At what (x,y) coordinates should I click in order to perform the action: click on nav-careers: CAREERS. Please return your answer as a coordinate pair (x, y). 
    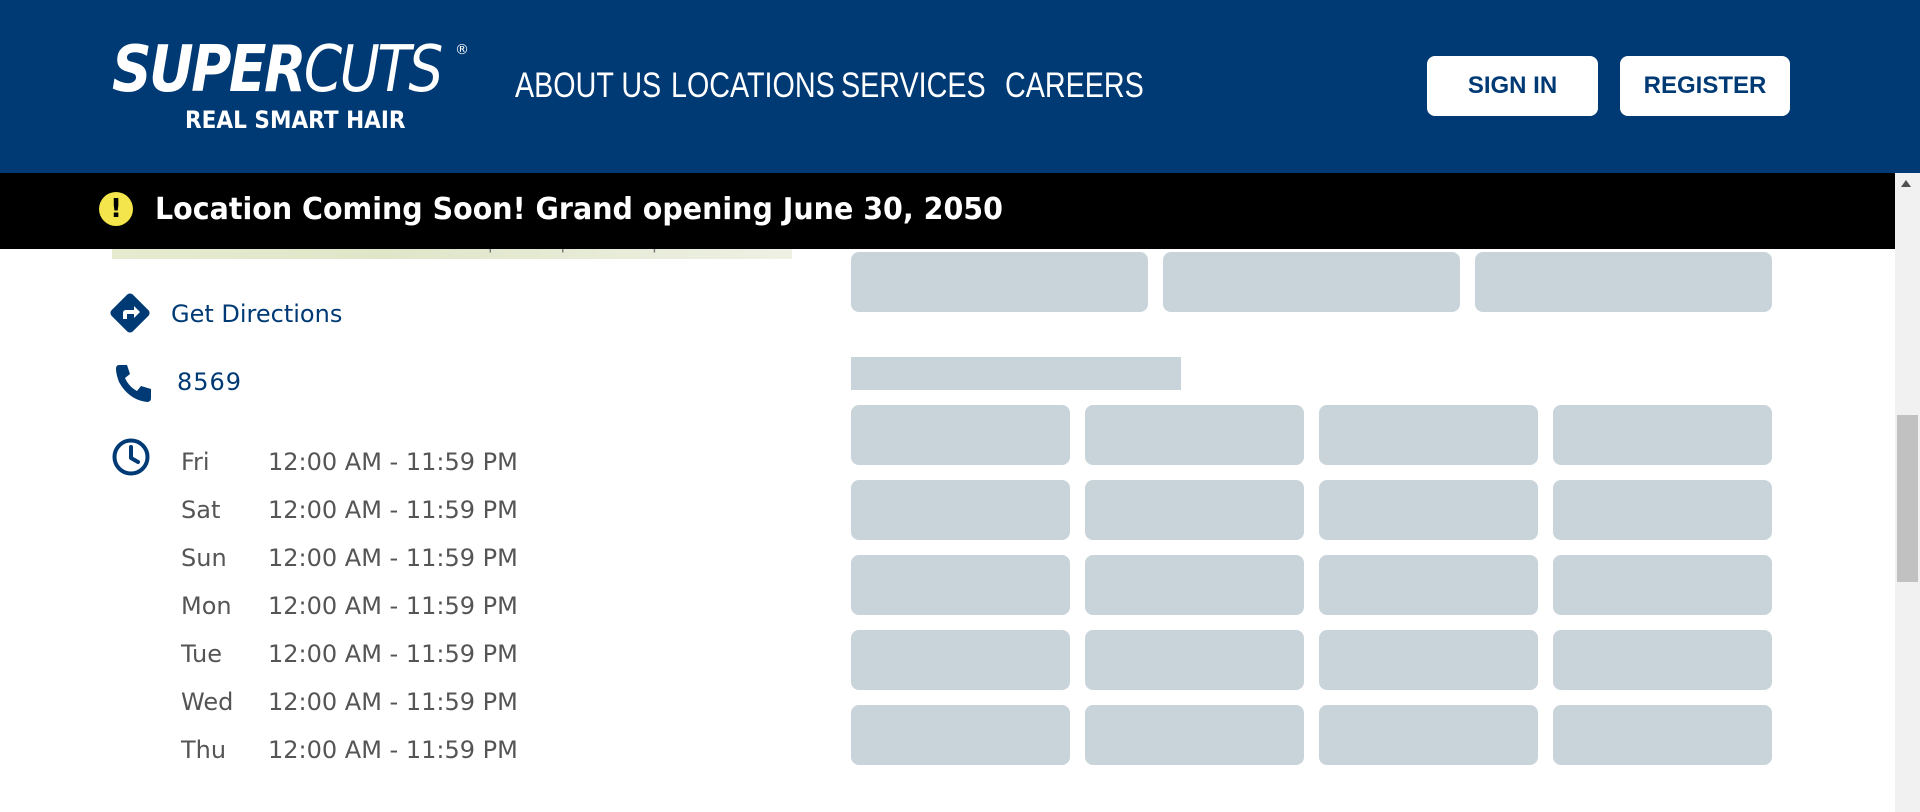
    Looking at the image, I should click on (1074, 85).